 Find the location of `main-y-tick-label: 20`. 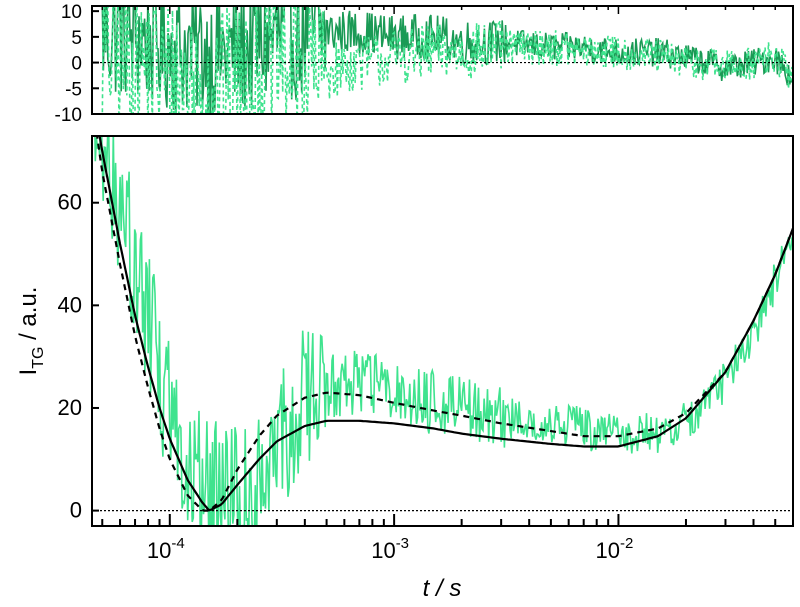

main-y-tick-label: 20 is located at coordinates (70, 407).